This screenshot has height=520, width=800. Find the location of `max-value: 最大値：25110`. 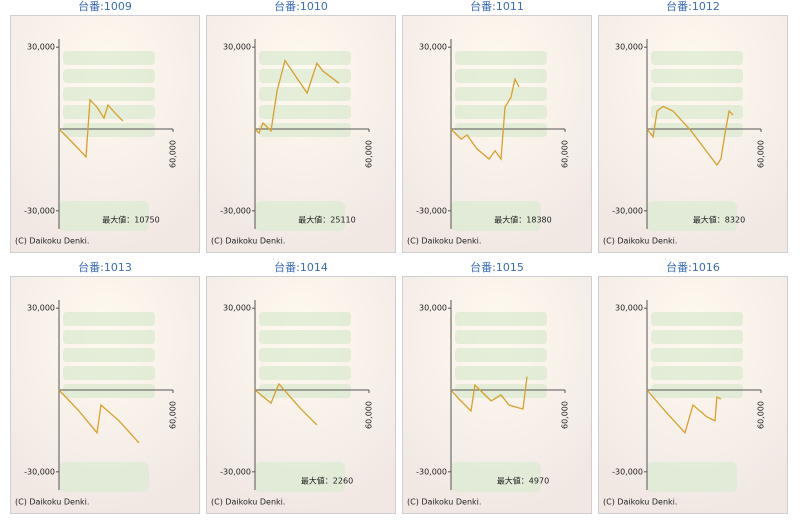

max-value: 最大値：25110 is located at coordinates (326, 220).